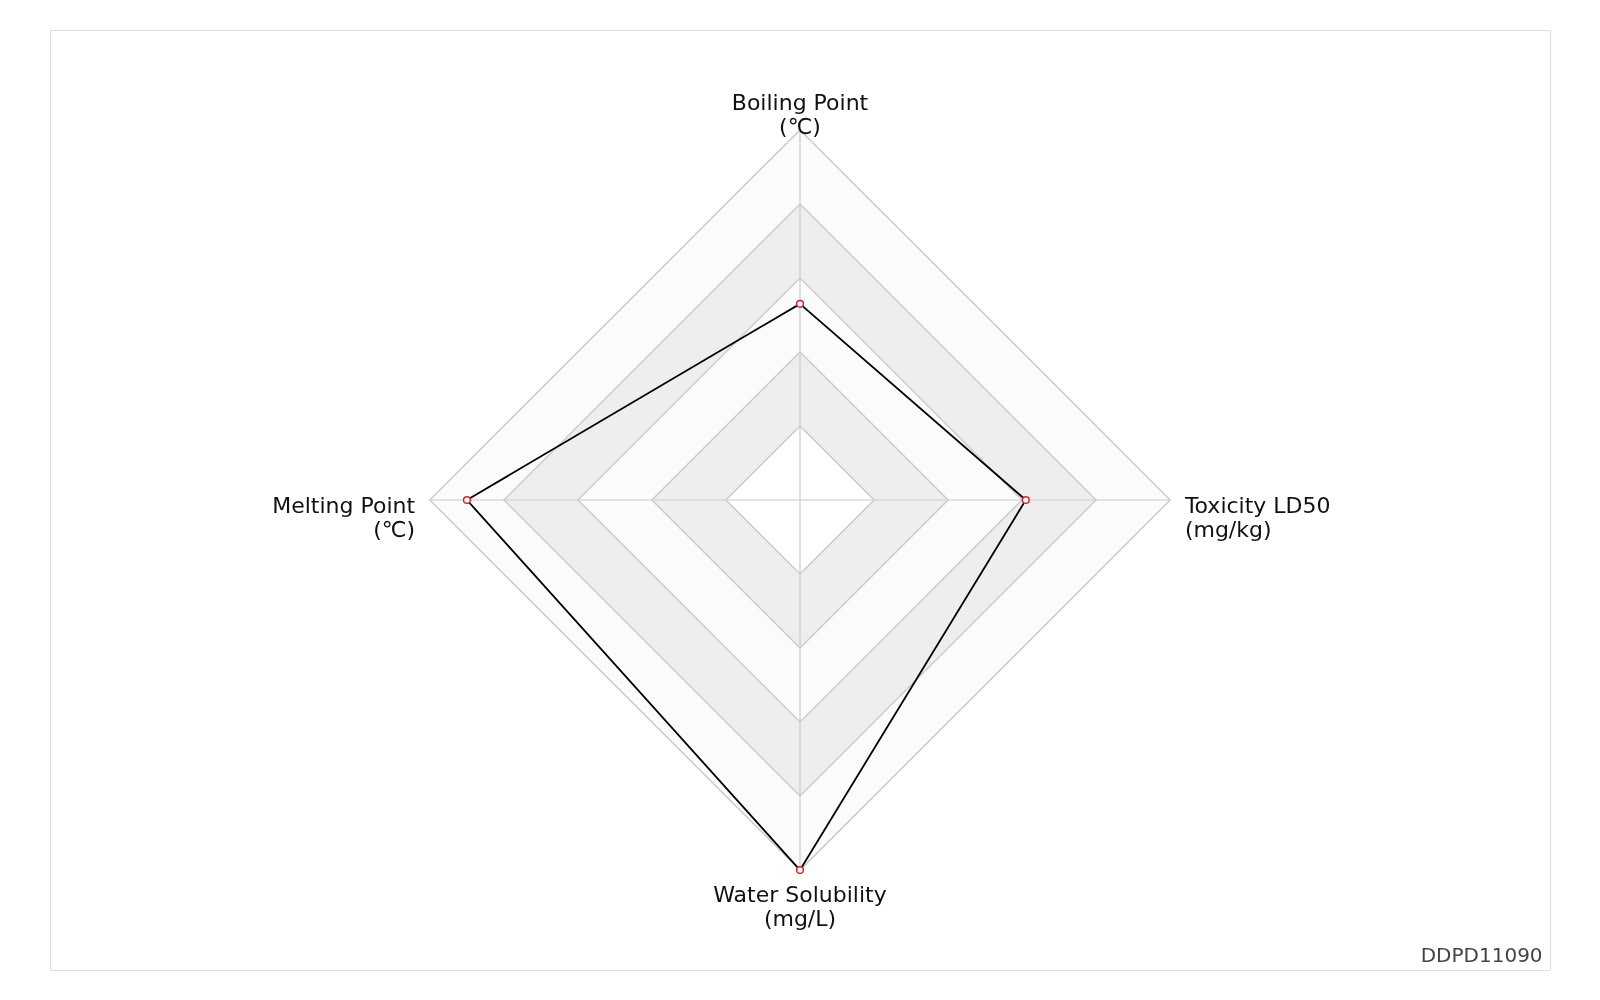 The image size is (1600, 1000). Describe the element at coordinates (800, 906) in the screenshot. I see `spoke-label: Water Solubility (mg/L)` at that location.